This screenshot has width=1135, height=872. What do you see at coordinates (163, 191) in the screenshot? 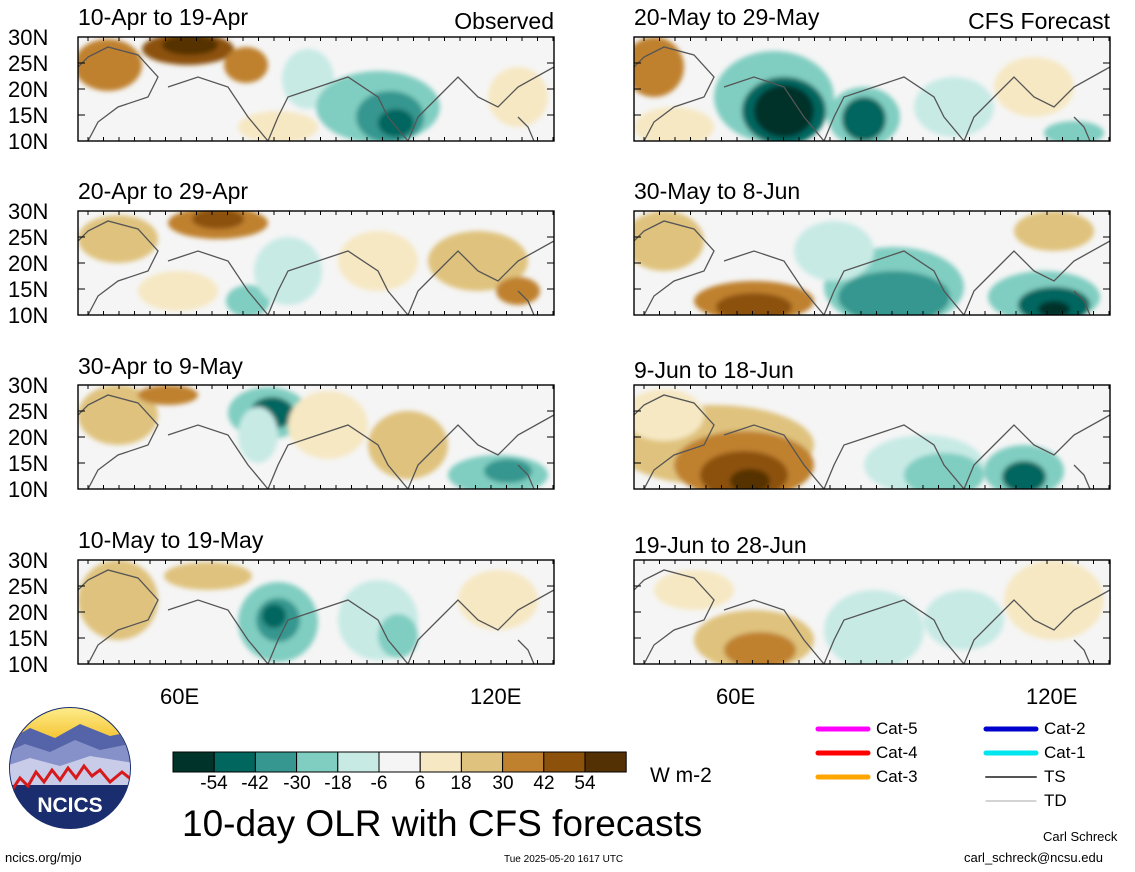
I see `panel-title-obs-2: 20-Apr to 29-Apr` at bounding box center [163, 191].